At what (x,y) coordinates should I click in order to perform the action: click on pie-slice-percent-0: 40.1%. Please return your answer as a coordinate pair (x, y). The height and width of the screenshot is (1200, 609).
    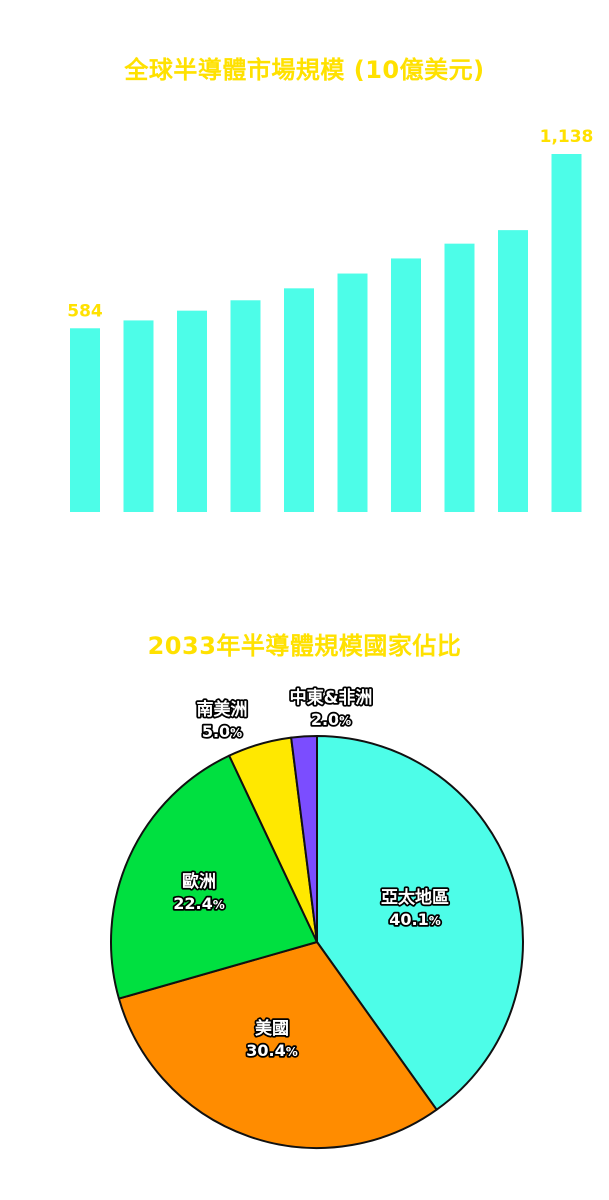
    Looking at the image, I should click on (415, 919).